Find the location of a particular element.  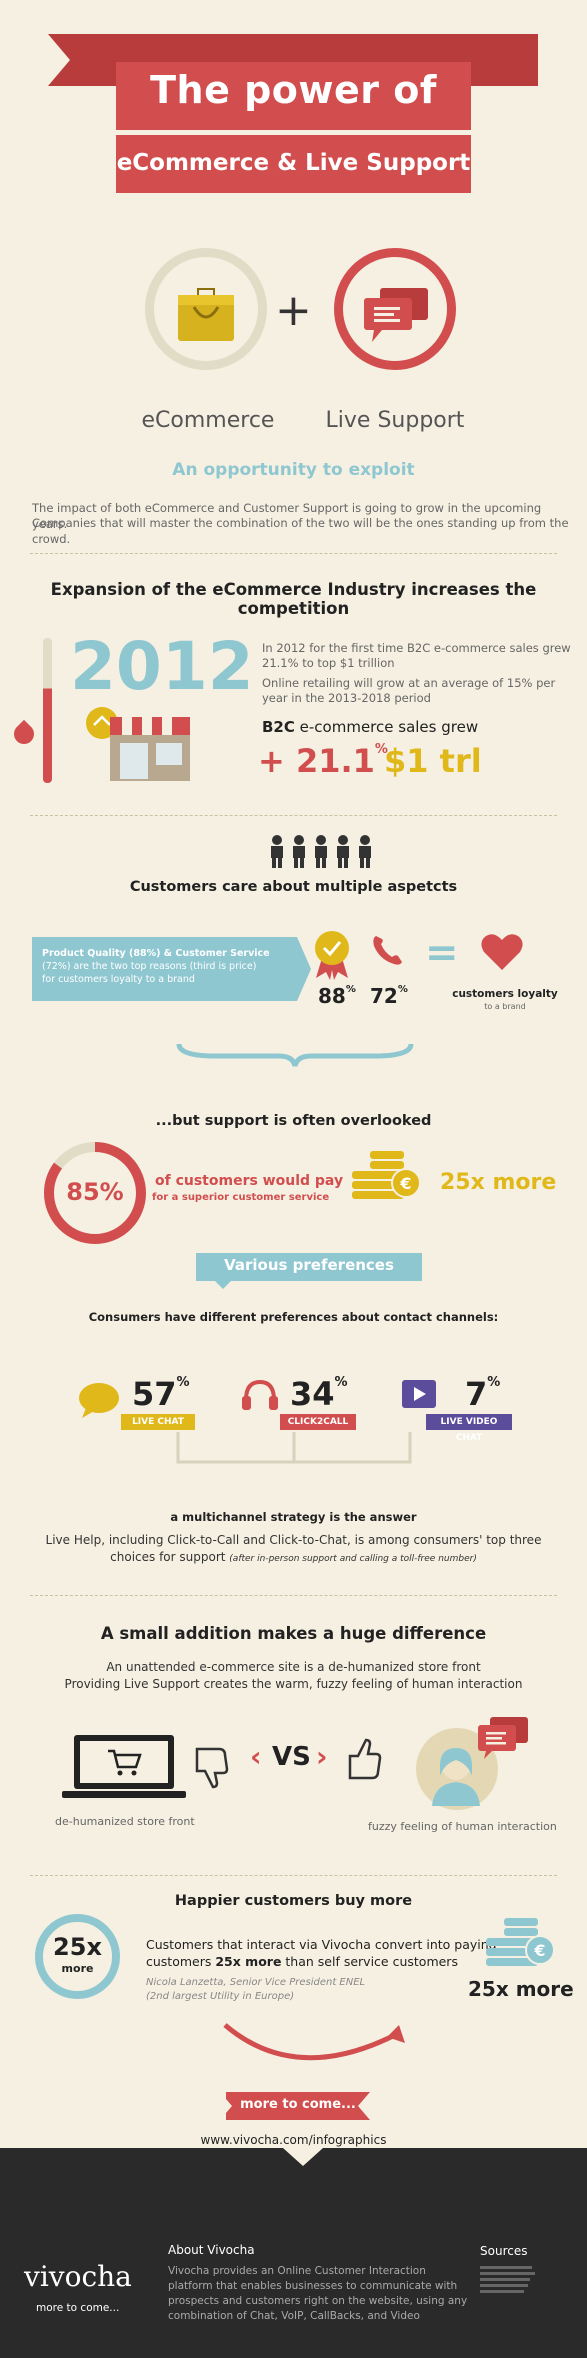

button-notch-right is located at coordinates (364, 2106).